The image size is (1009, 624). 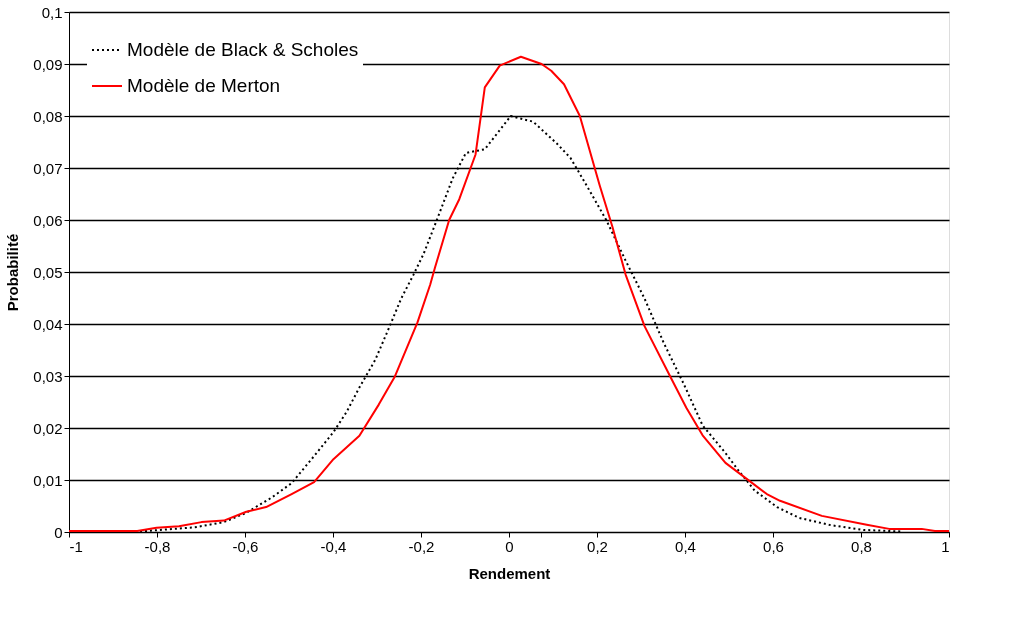 What do you see at coordinates (52, 12) in the screenshot?
I see `y-tick-label: 0,1` at bounding box center [52, 12].